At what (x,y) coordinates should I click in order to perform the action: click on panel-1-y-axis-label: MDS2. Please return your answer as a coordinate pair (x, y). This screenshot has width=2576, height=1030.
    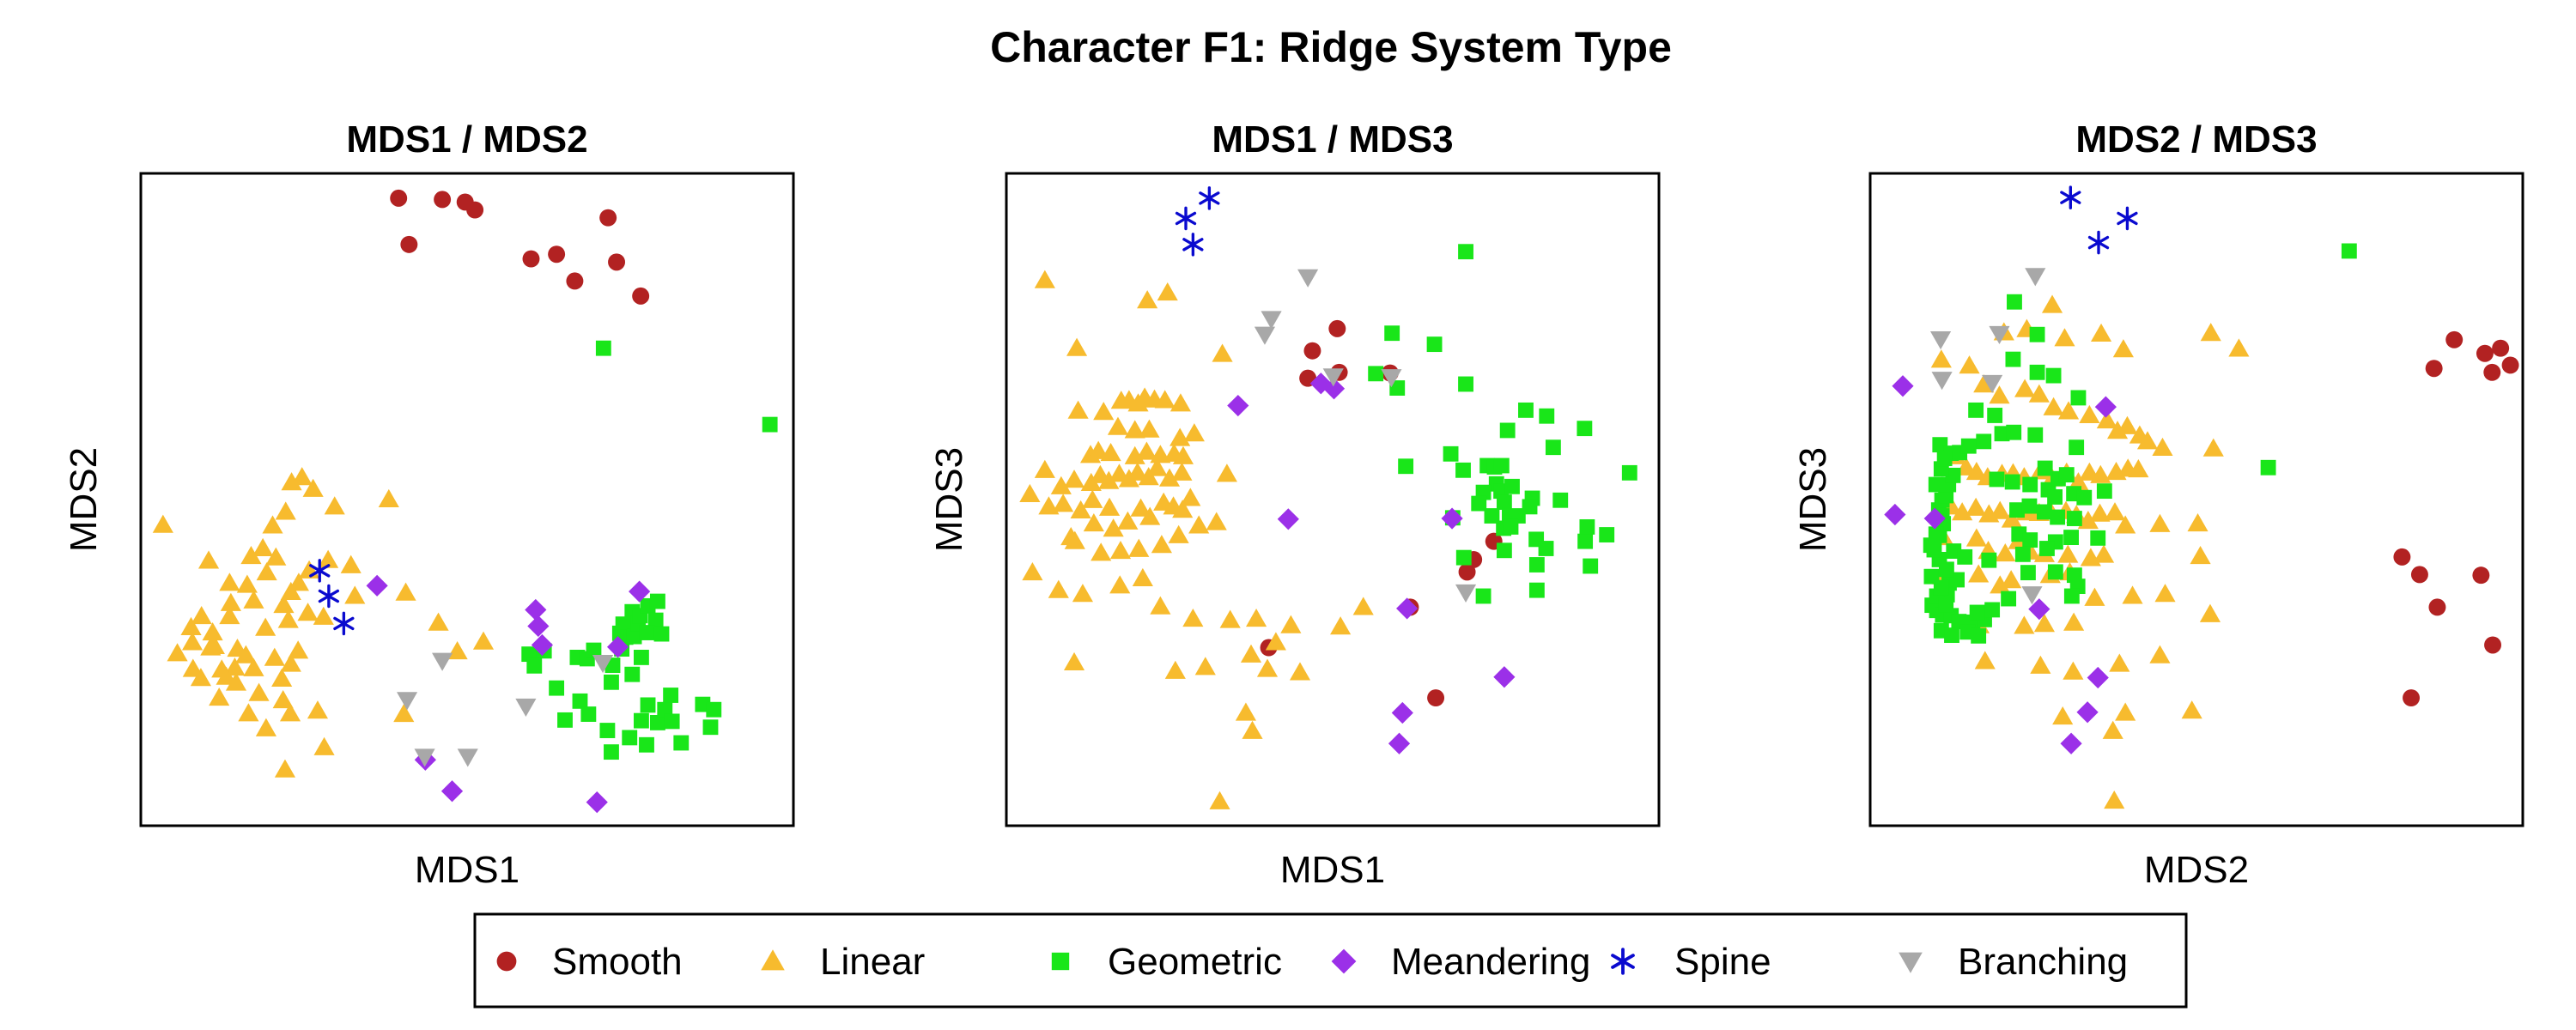
    Looking at the image, I should click on (84, 499).